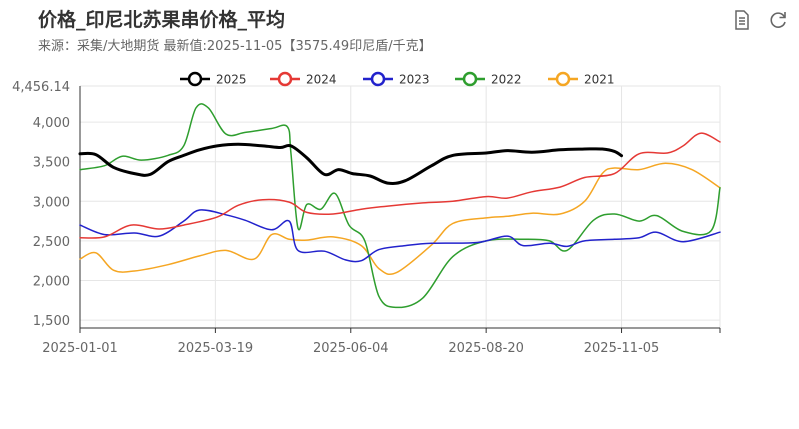 Image resolution: width=799 pixels, height=429 pixels. What do you see at coordinates (51, 242) in the screenshot?
I see `y-tick-label: 2,500` at bounding box center [51, 242].